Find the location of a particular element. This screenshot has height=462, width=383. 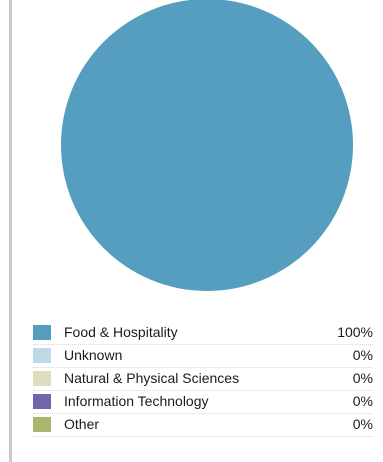

legend-value-food-hospitality: 100% is located at coordinates (355, 332).